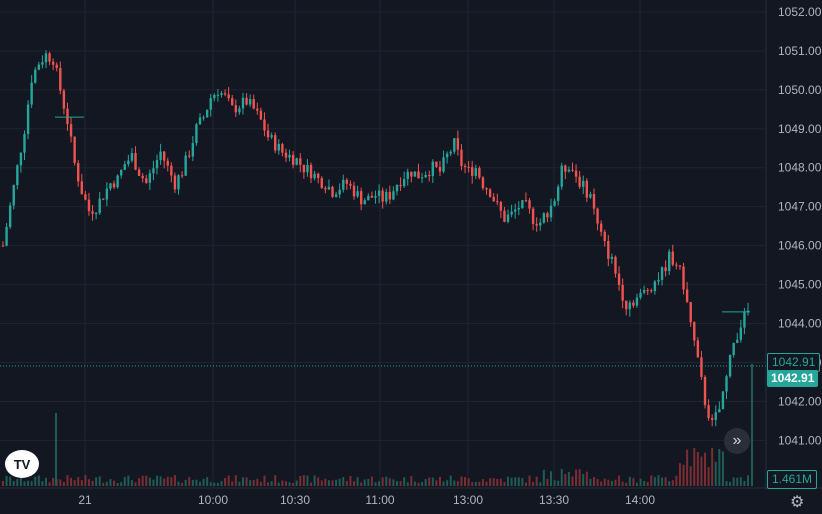 Image resolution: width=822 pixels, height=514 pixels. I want to click on y-tick-label: 1047.00, so click(800, 207).